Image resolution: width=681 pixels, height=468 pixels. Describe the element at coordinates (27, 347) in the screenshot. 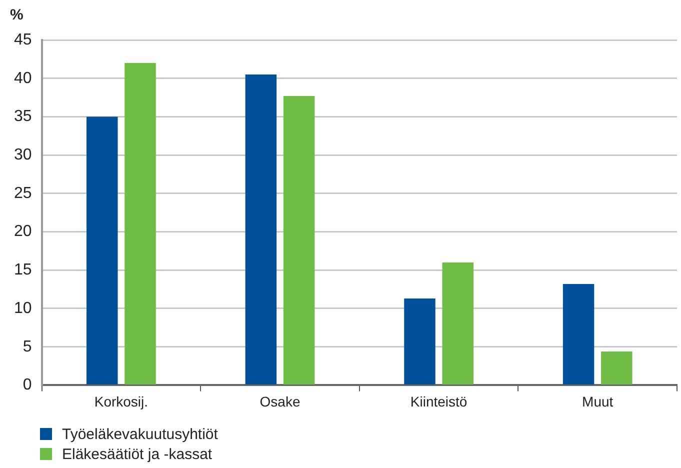

I see `y-tick-label: 5` at that location.